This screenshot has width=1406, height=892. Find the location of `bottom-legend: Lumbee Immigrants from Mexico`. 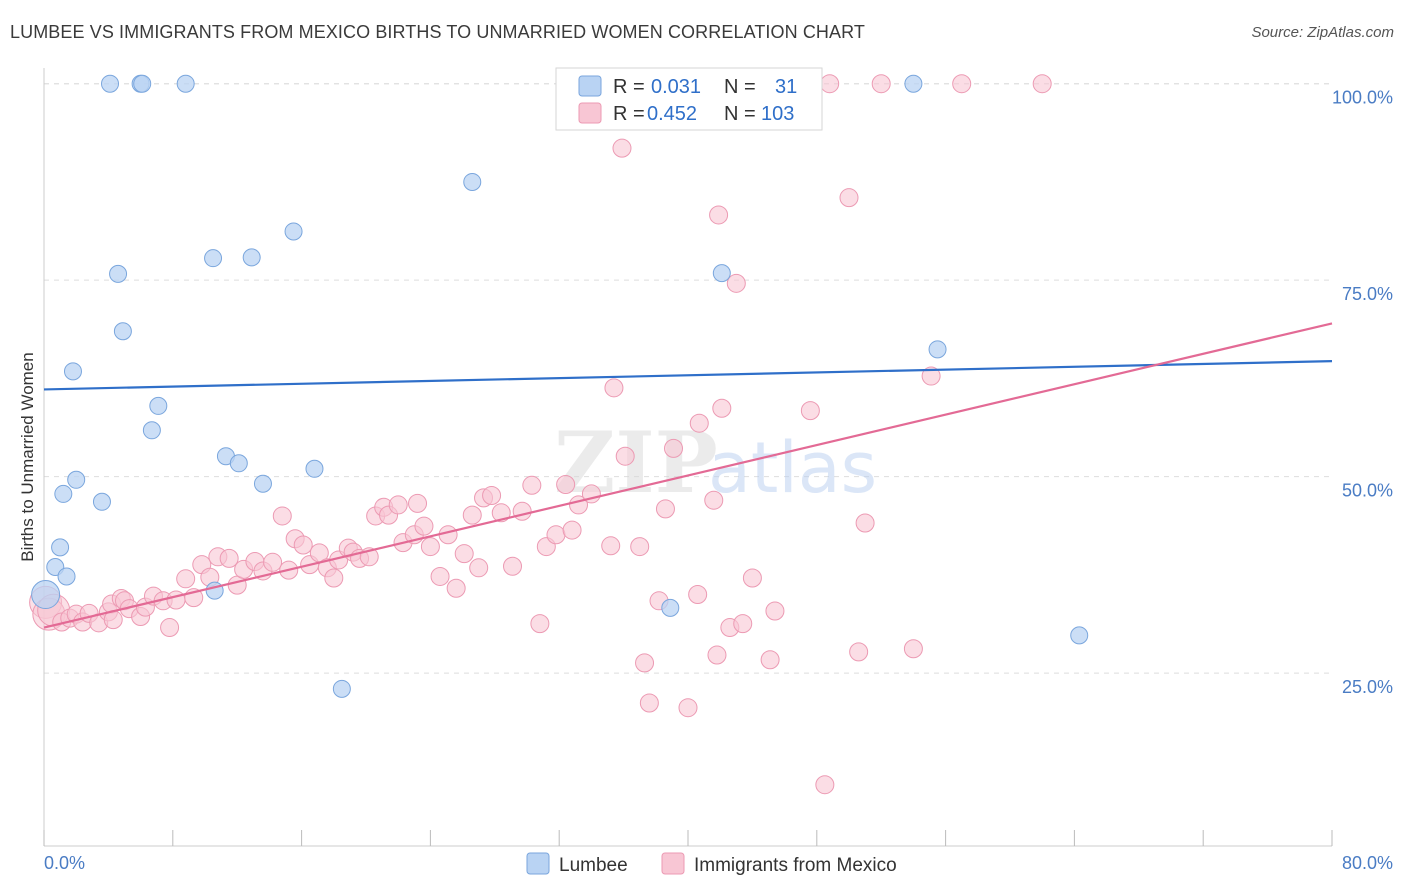

bottom-legend: Lumbee Immigrants from Mexico is located at coordinates (711, 864).